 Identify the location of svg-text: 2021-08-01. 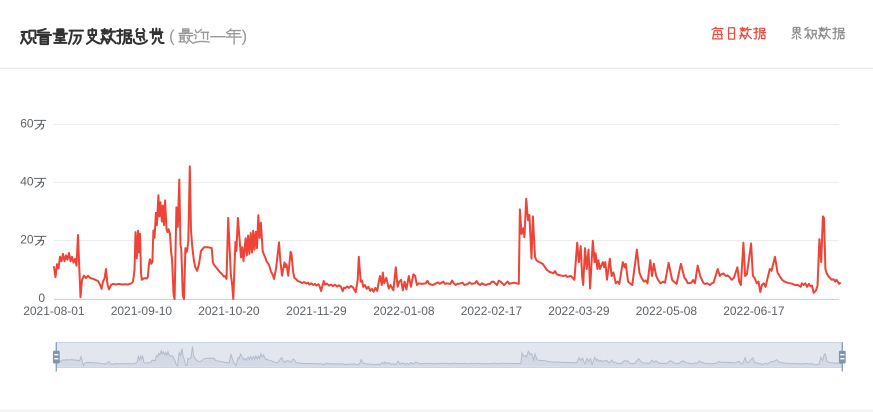
(54, 311).